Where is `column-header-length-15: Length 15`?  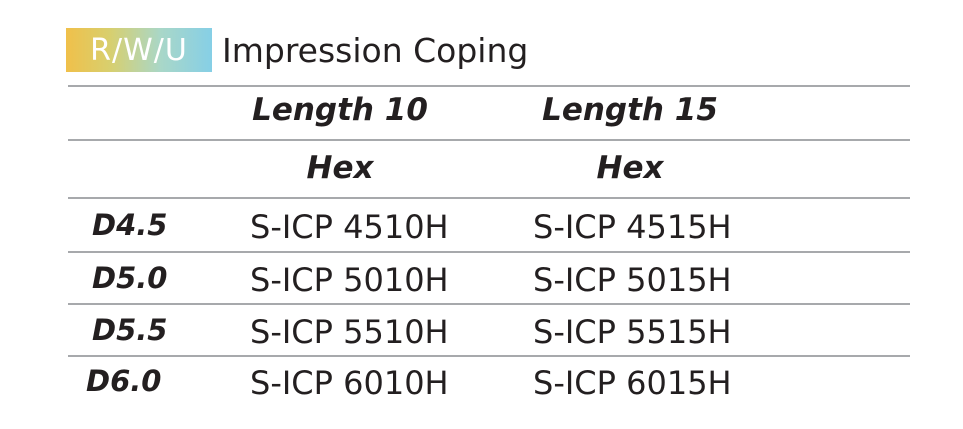 column-header-length-15: Length 15 is located at coordinates (630, 110).